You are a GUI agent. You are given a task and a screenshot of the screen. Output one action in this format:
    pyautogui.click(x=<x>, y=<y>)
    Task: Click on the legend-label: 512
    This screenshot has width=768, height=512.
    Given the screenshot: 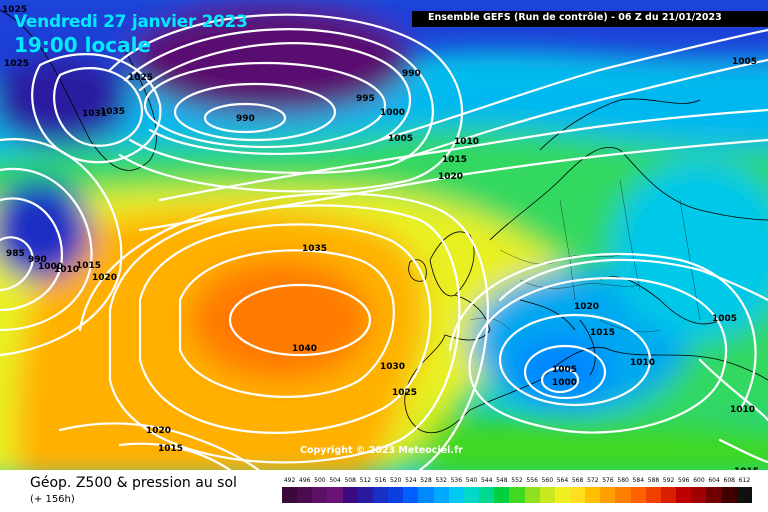 What is the action you would take?
    pyautogui.click(x=365, y=480)
    